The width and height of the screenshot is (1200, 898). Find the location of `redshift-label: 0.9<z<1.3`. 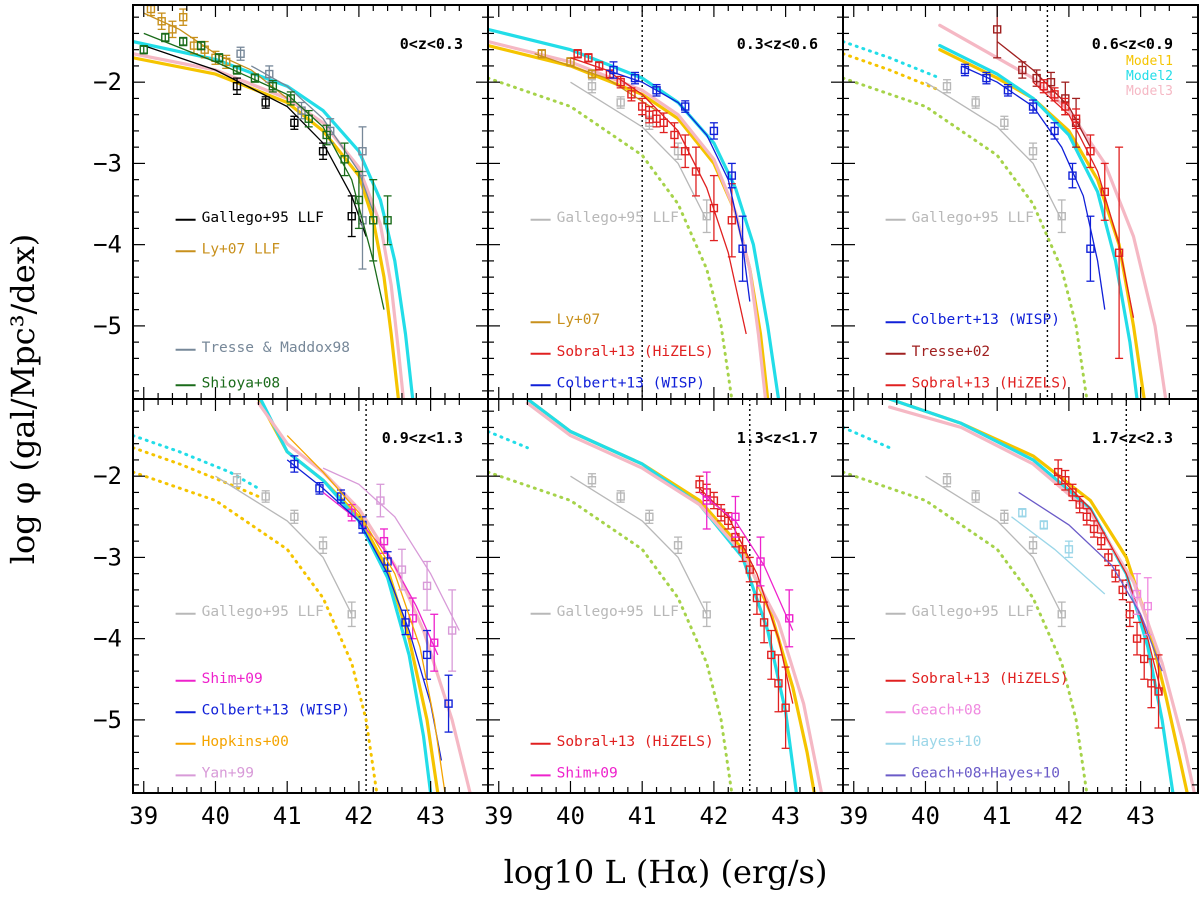

redshift-label: 0.9<z<1.3 is located at coordinates (422, 438).